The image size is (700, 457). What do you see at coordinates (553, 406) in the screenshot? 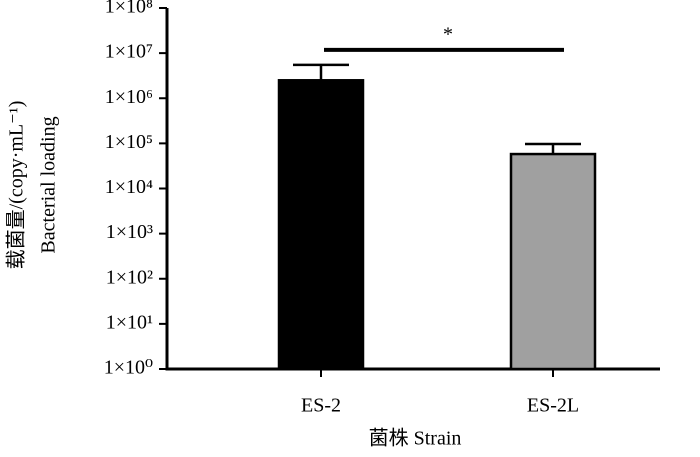
I see `x-tick-label: ES-2L` at bounding box center [553, 406].